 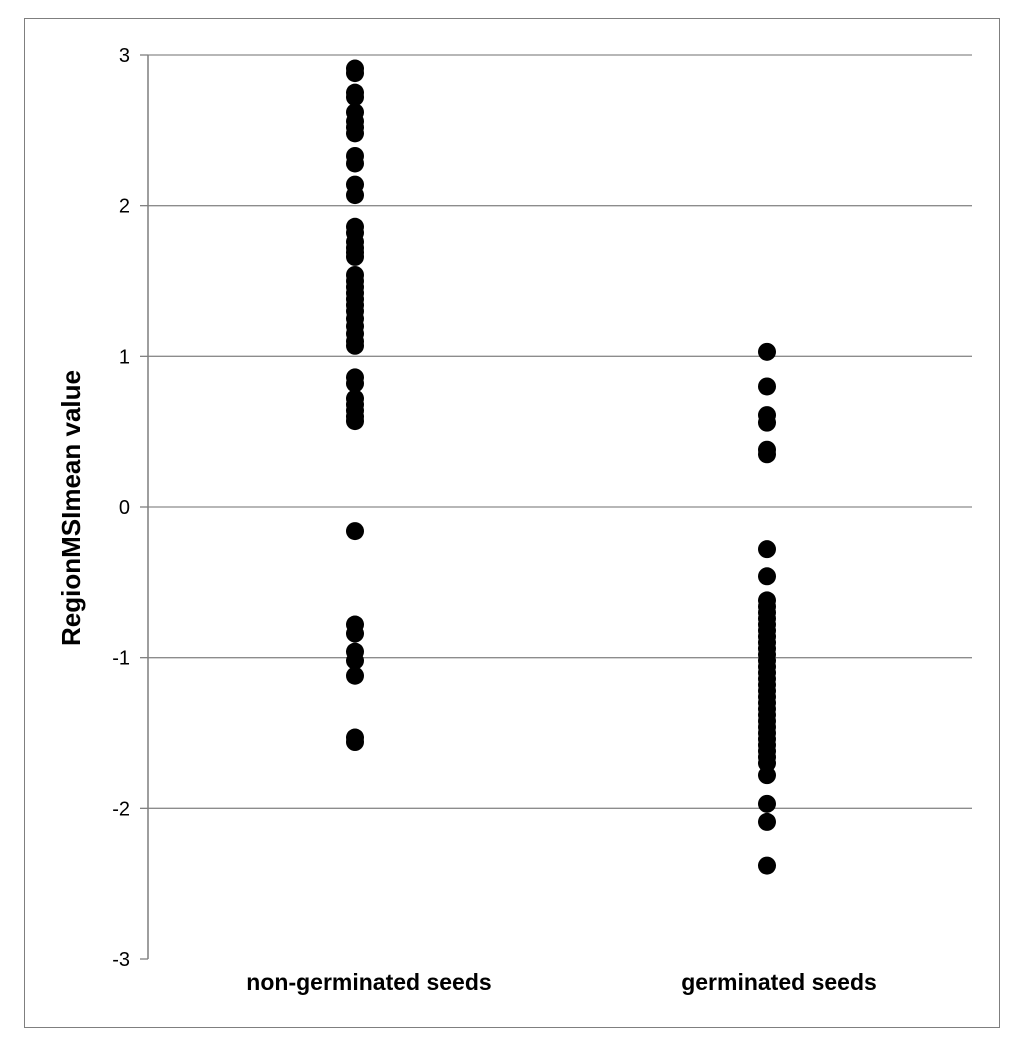 I want to click on y-tick-label: -2, so click(x=121, y=809).